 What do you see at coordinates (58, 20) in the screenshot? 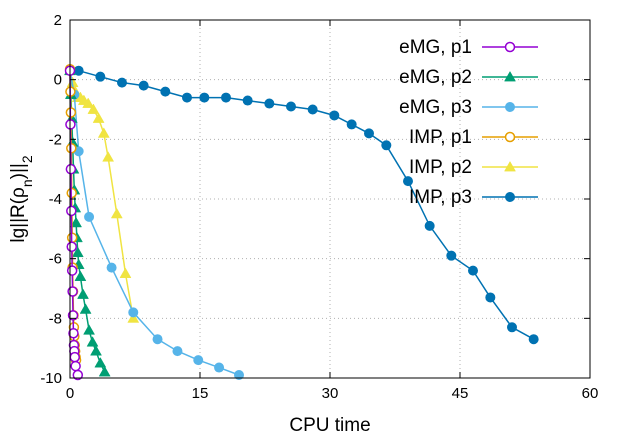
I see `y-tick-label: 2` at bounding box center [58, 20].